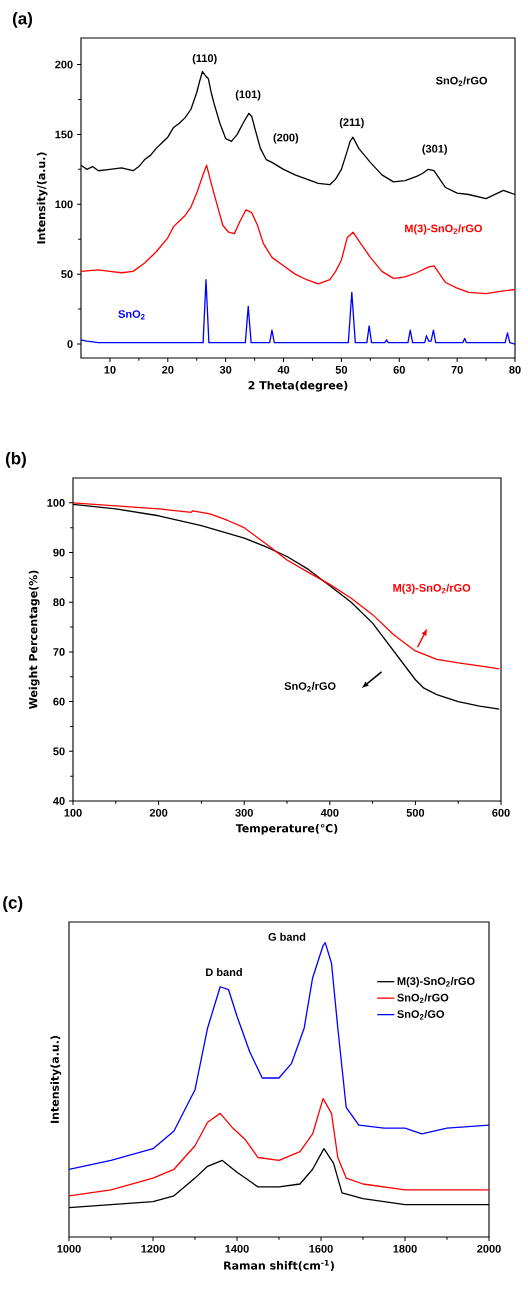  What do you see at coordinates (279, 1265) in the screenshot?
I see `x-axis-title: Raman shift(cm$^{-1}$)` at bounding box center [279, 1265].